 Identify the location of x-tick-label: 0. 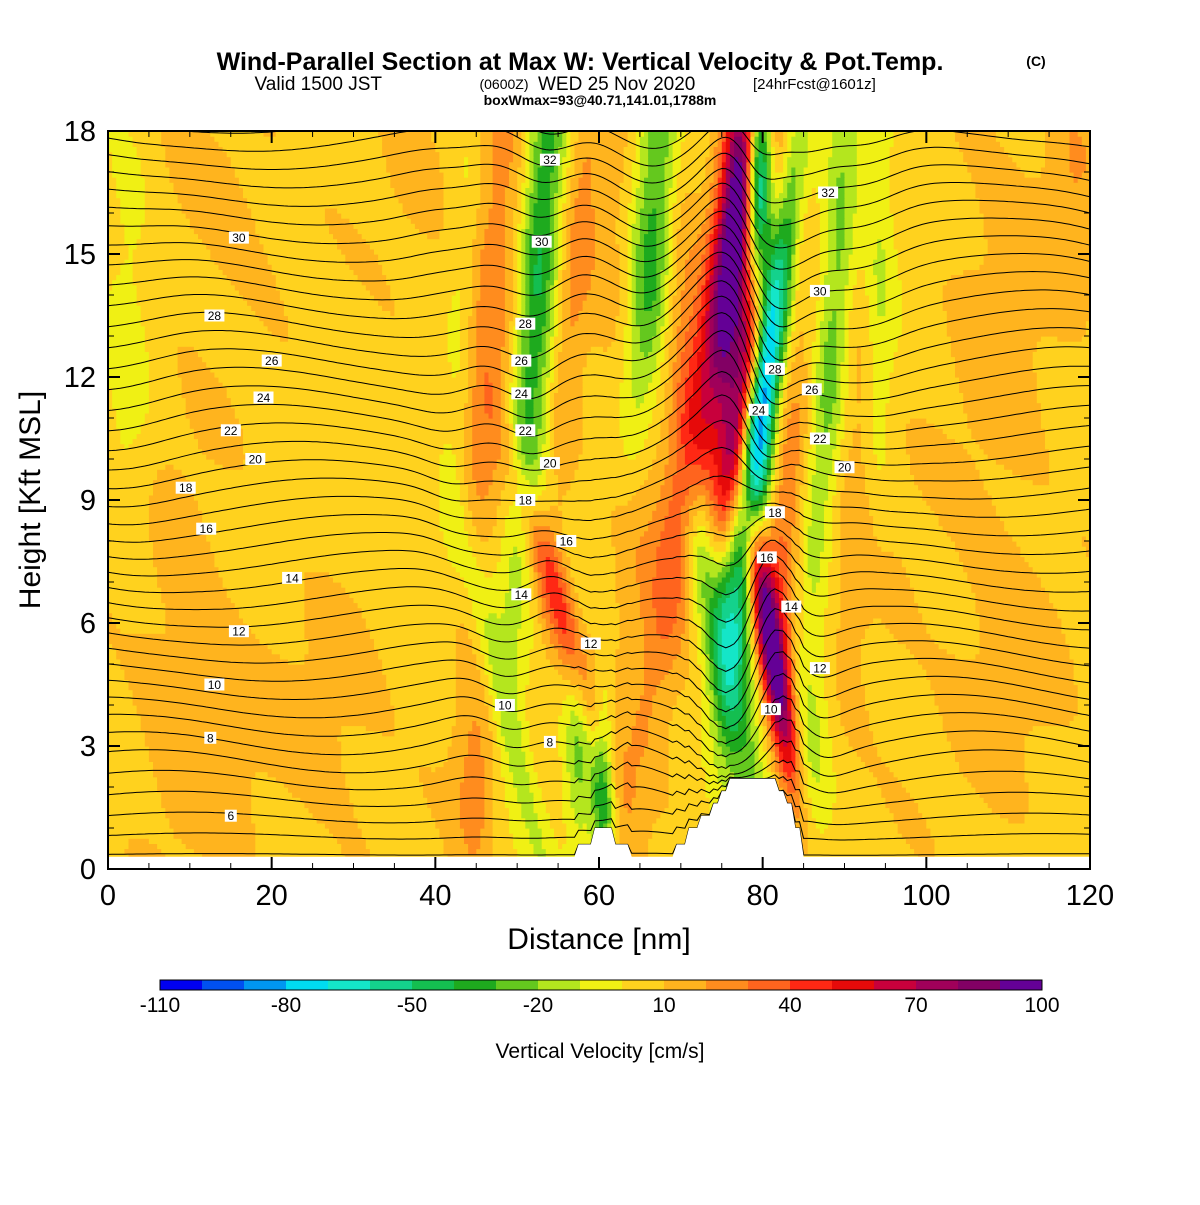
(108, 896).